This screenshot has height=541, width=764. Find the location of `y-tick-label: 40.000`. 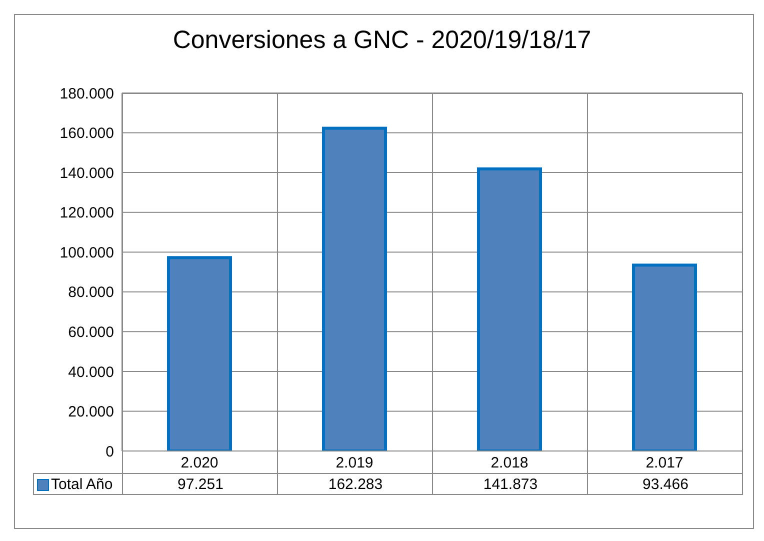

y-tick-label: 40.000 is located at coordinates (91, 372).